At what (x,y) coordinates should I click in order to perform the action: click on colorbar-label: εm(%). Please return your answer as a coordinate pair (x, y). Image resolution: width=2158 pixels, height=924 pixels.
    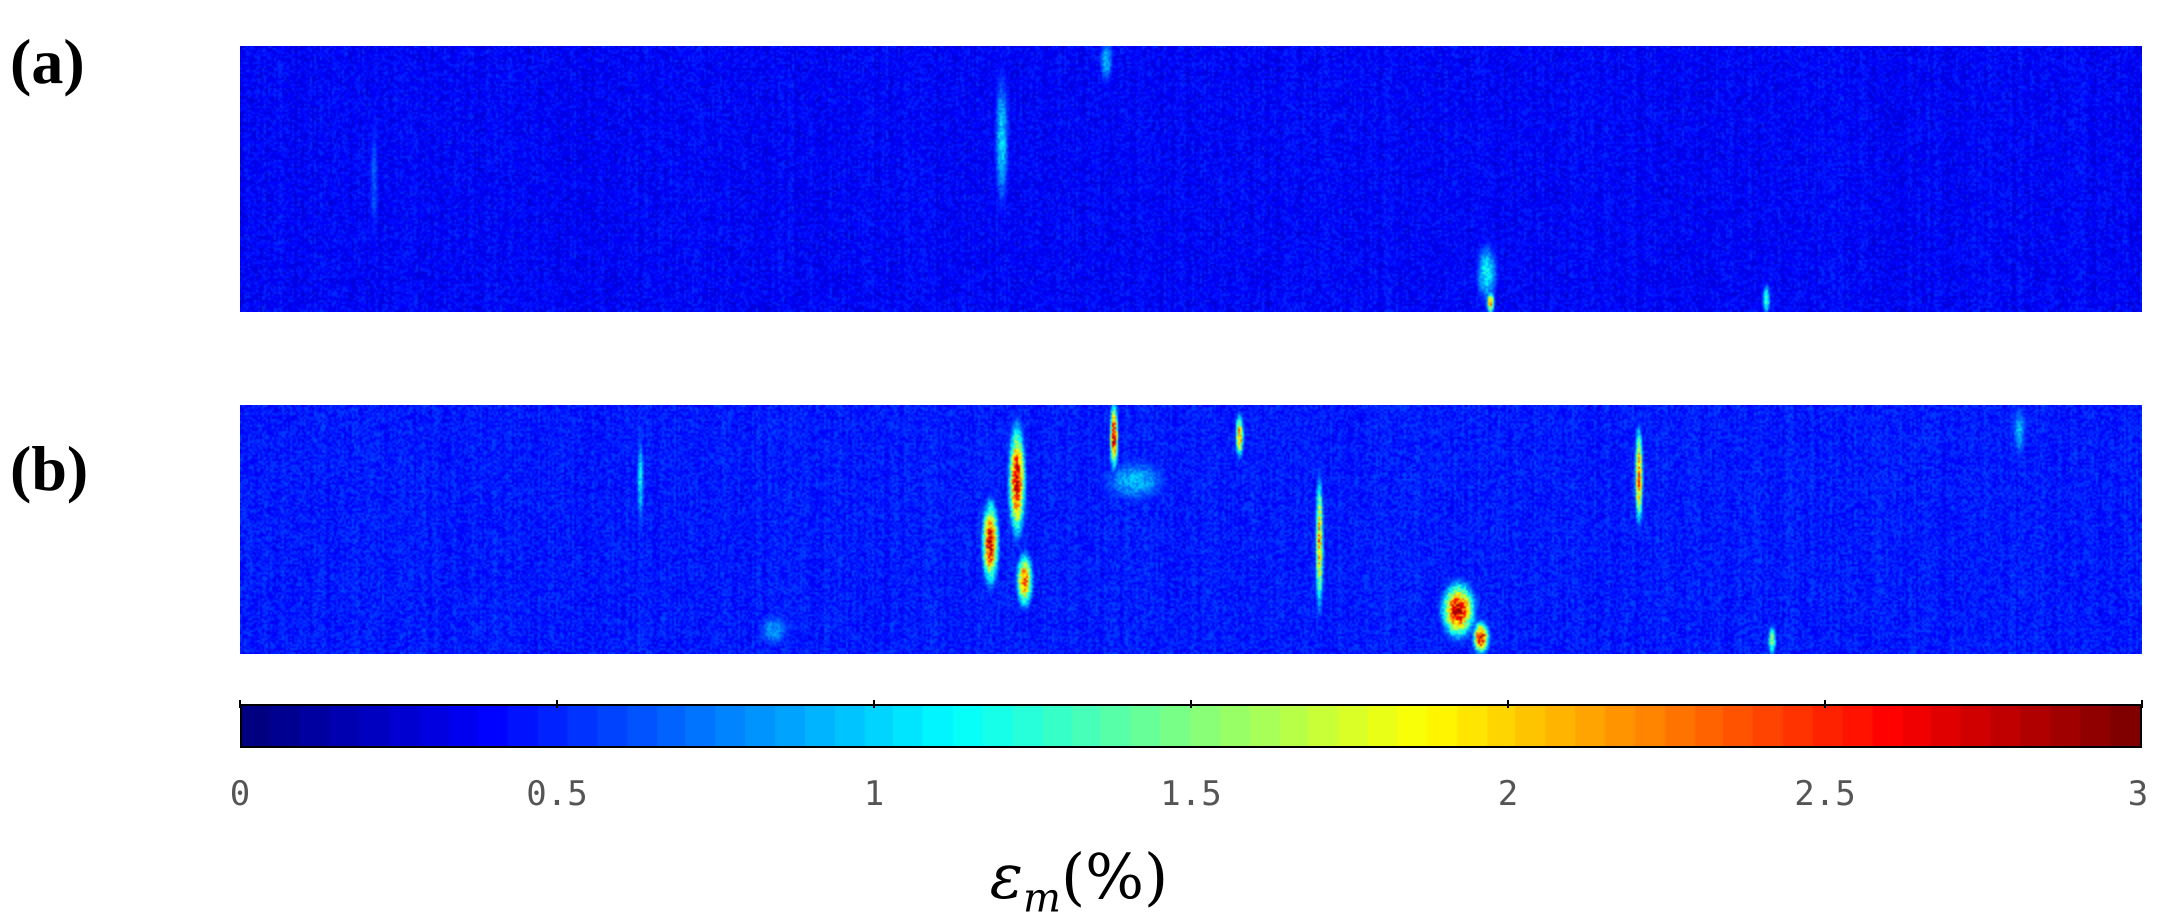
    Looking at the image, I should click on (1079, 880).